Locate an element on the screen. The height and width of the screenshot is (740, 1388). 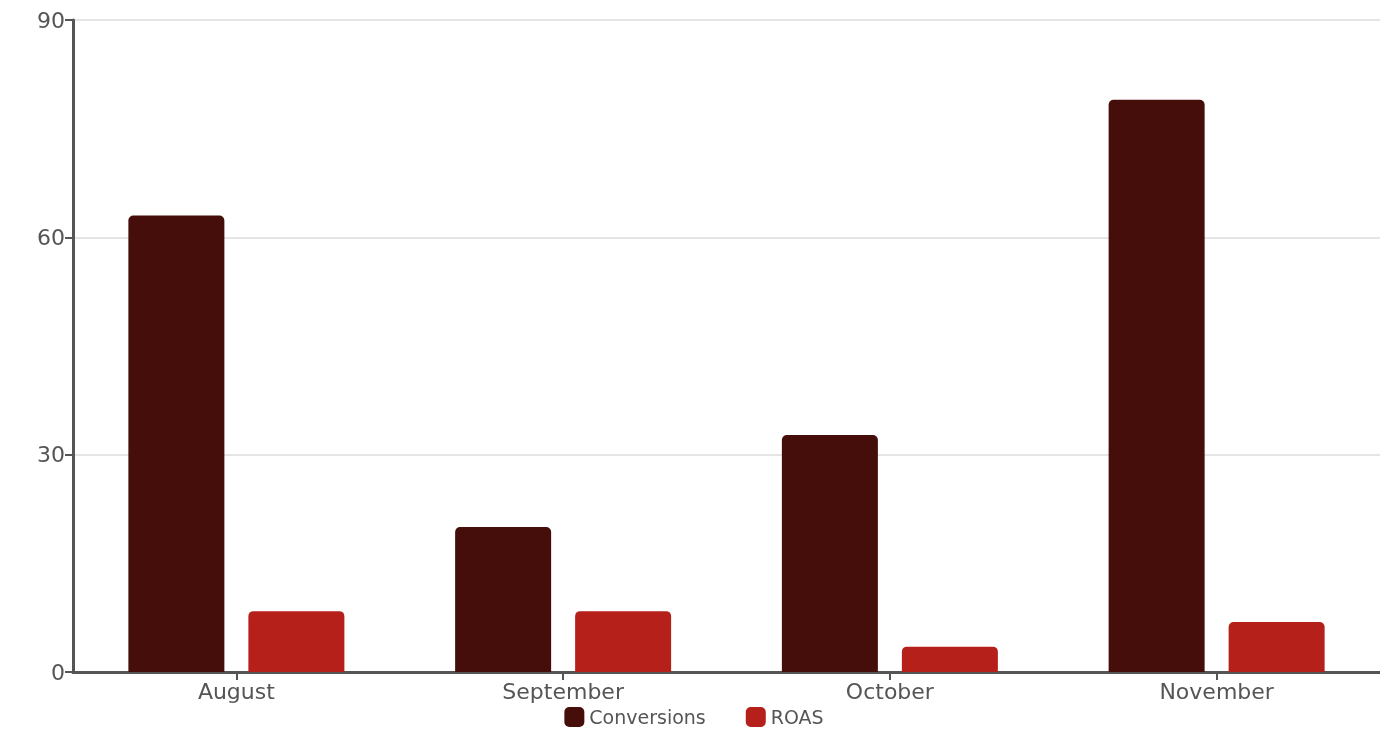
y-tick-label: 60 is located at coordinates (51, 237).